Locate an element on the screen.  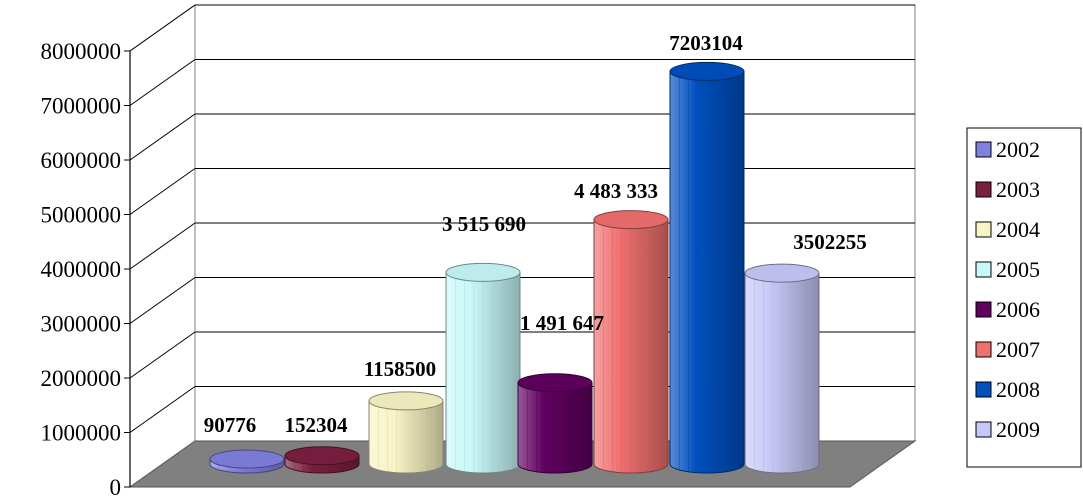
legend-item-2009: 2009 is located at coordinates (1007, 429).